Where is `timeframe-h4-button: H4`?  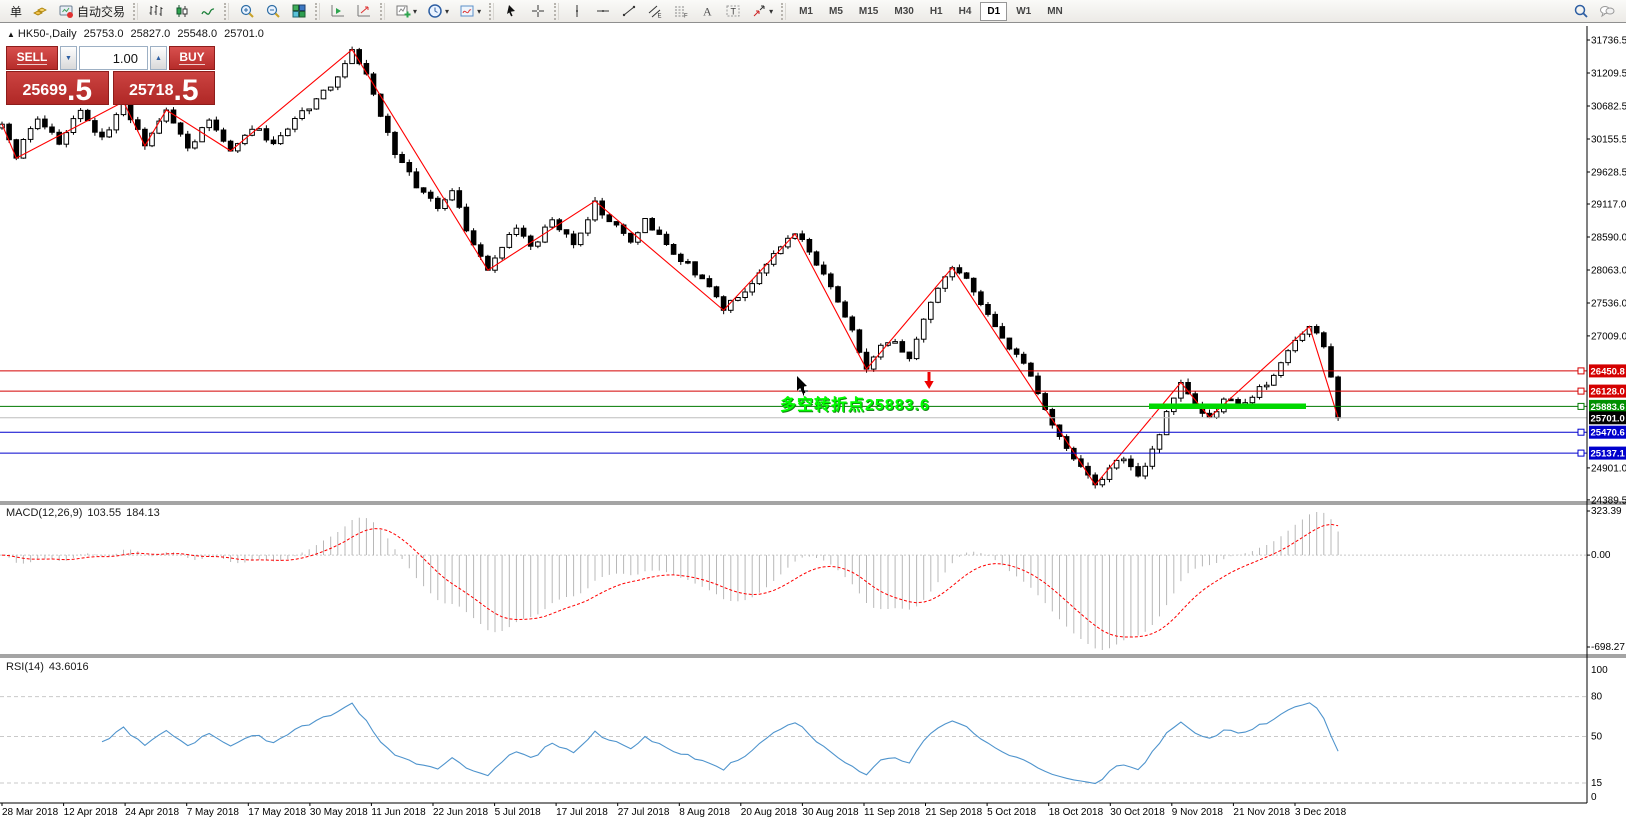
timeframe-h4-button: H4 is located at coordinates (965, 11).